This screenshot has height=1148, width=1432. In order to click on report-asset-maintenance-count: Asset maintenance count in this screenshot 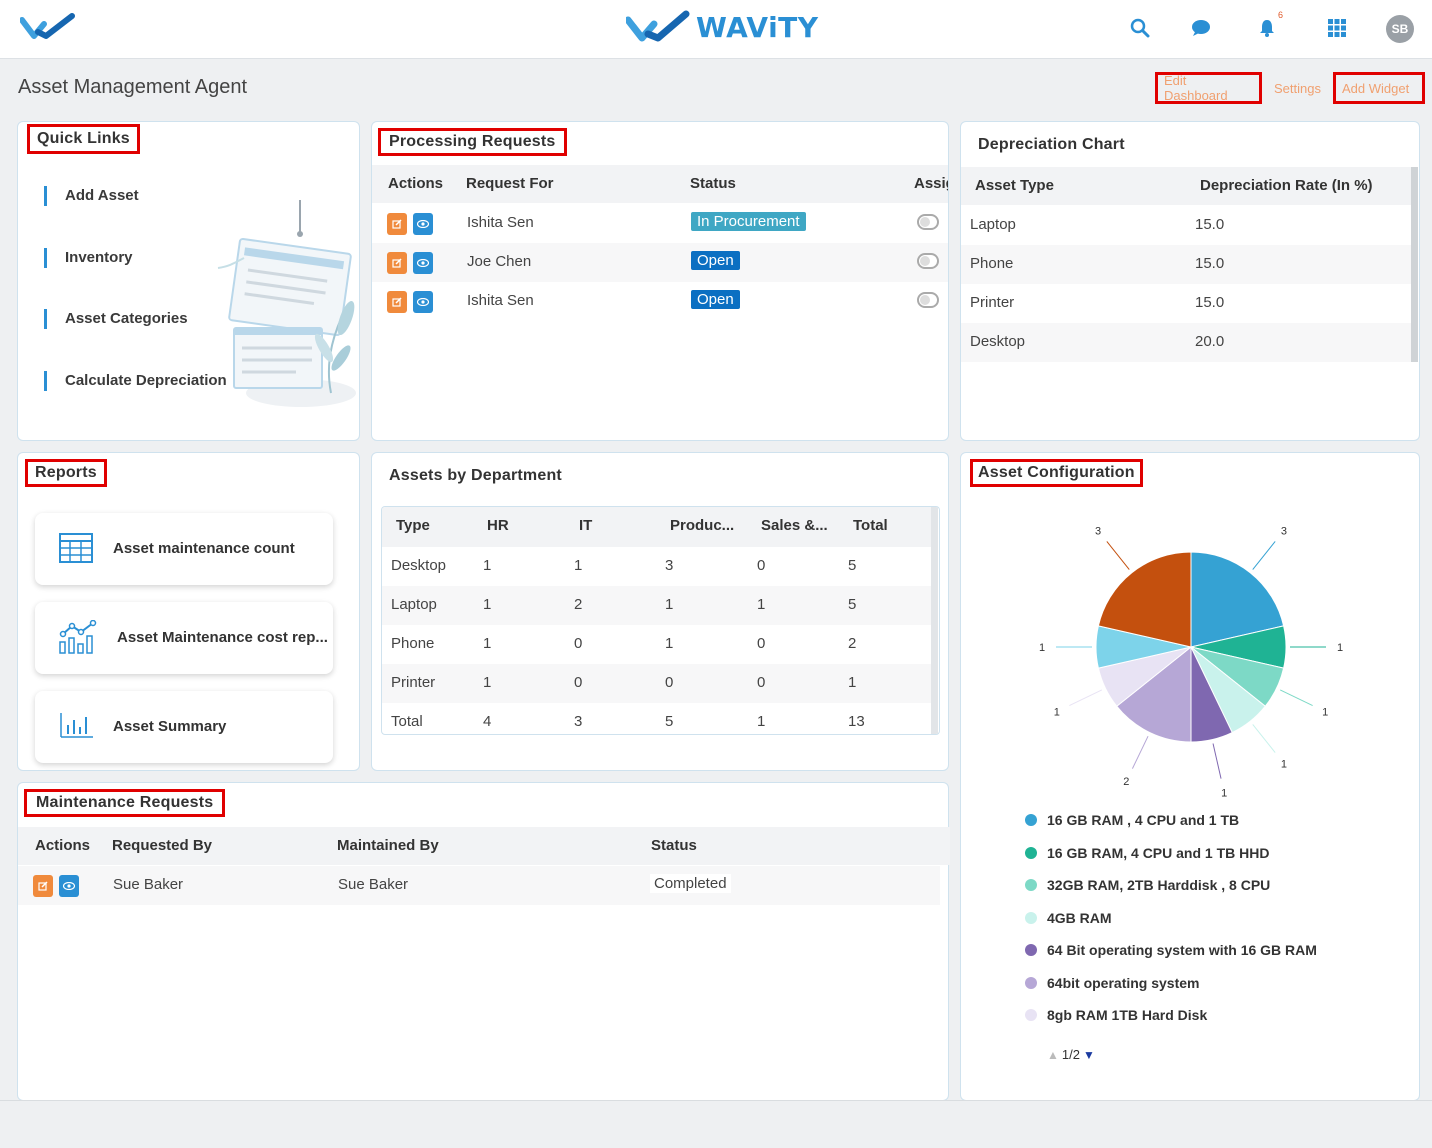, I will do `click(184, 549)`.